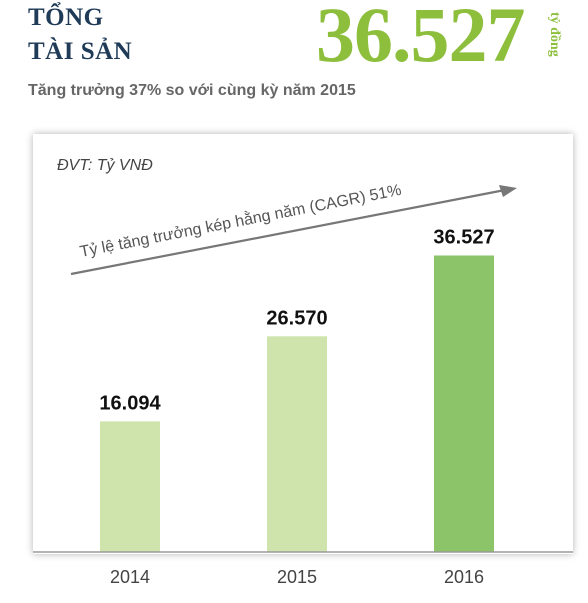  I want to click on tick-label-2014: 2014, so click(130, 577).